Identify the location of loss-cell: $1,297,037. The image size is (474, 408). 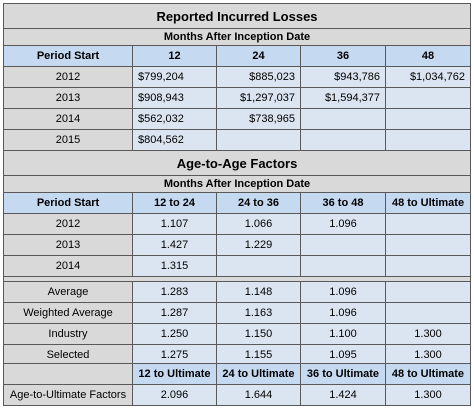
(258, 98).